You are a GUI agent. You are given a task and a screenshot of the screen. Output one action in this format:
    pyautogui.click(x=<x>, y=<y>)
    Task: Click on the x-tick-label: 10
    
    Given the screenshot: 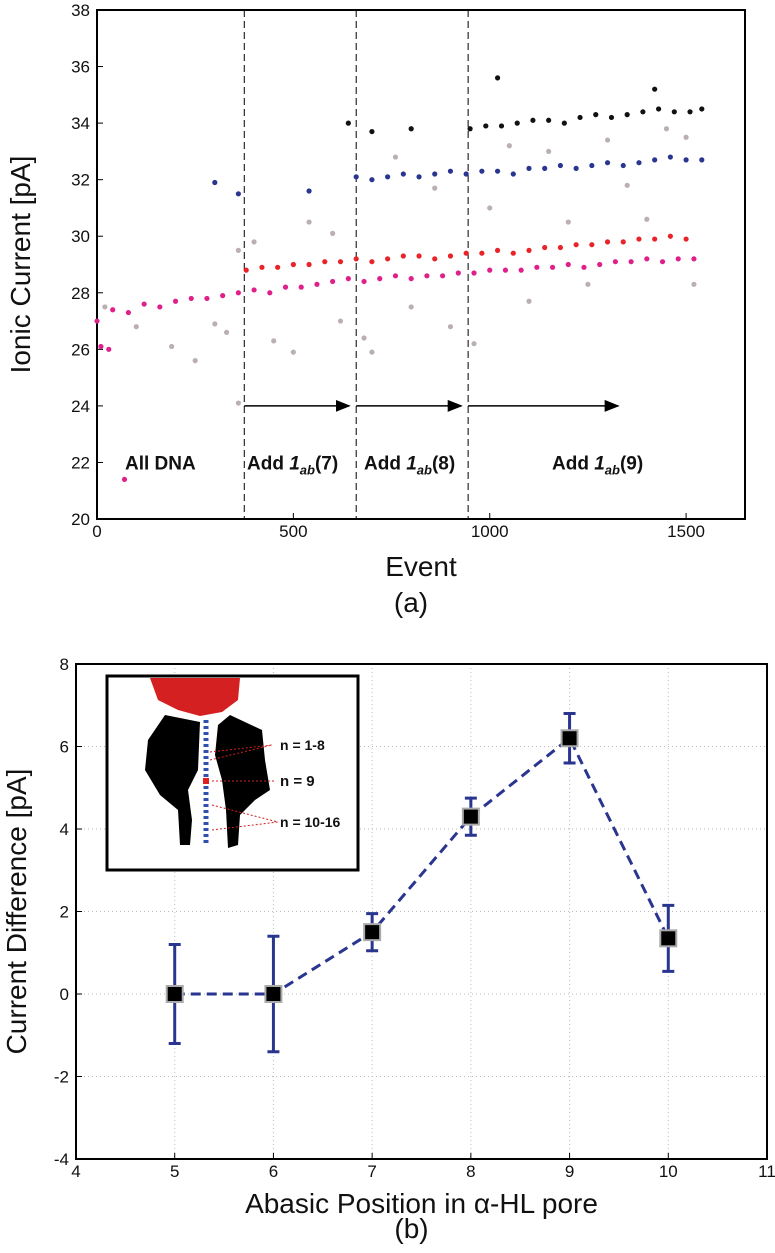 What is the action you would take?
    pyautogui.click(x=668, y=1171)
    